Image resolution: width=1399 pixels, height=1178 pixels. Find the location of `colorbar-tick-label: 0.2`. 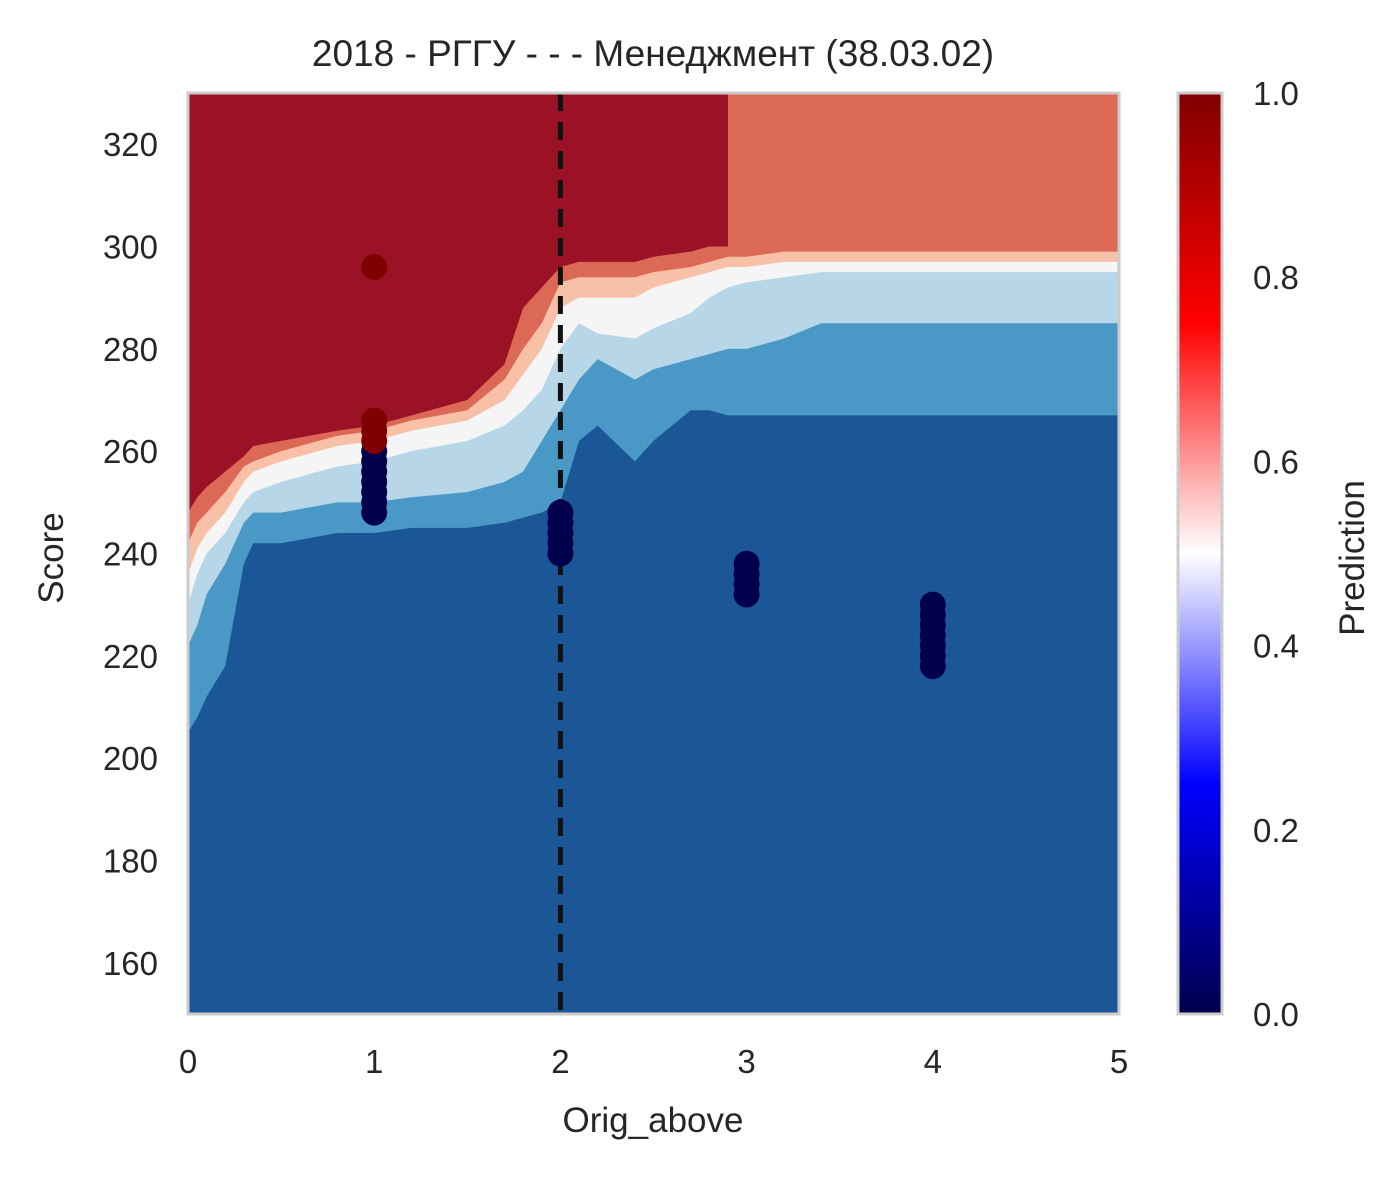

colorbar-tick-label: 0.2 is located at coordinates (1276, 830).